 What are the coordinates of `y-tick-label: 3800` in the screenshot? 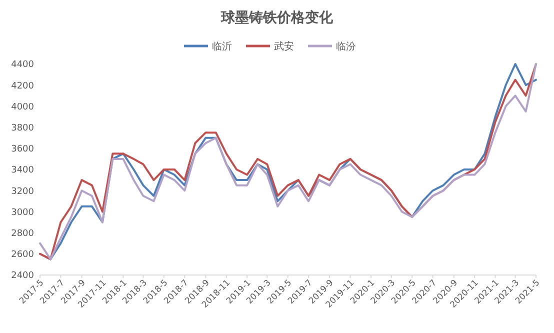 It's located at (22, 128).